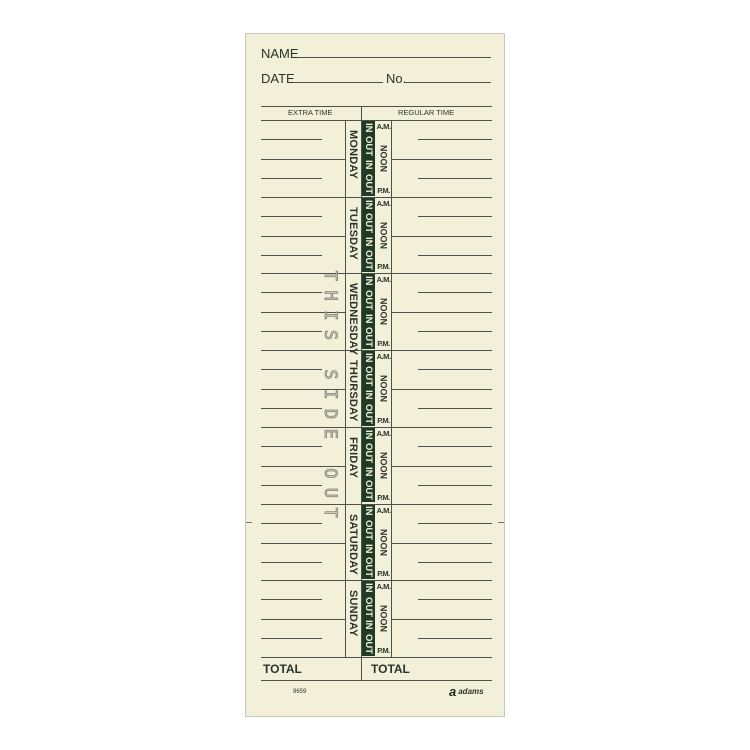 The width and height of the screenshot is (750, 750). Describe the element at coordinates (310, 112) in the screenshot. I see `extra-time-header: EXTRA TIME` at that location.